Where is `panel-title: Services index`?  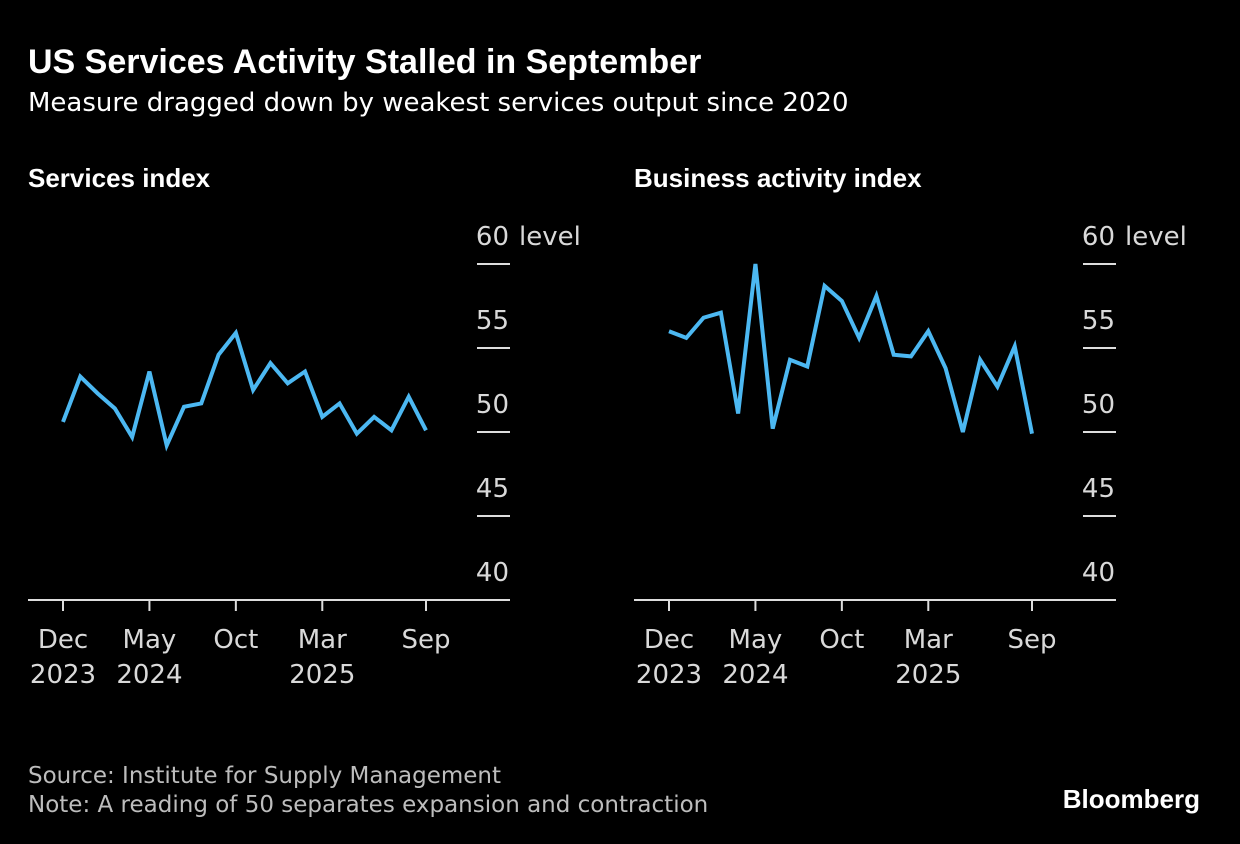
panel-title: Services index is located at coordinates (119, 178).